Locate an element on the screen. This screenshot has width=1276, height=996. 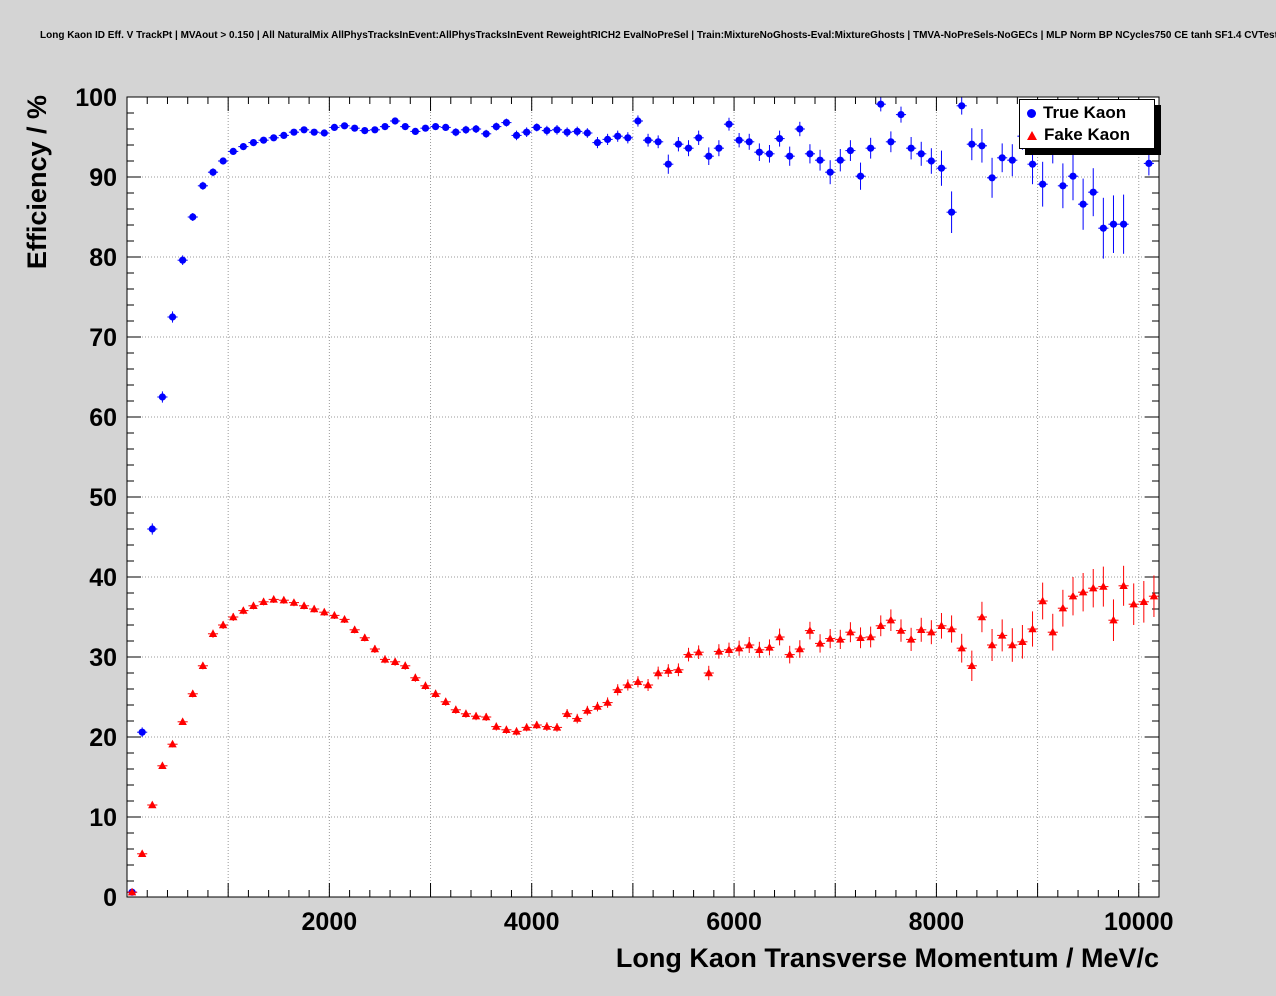
svg-text: 4000 is located at coordinates (532, 922).